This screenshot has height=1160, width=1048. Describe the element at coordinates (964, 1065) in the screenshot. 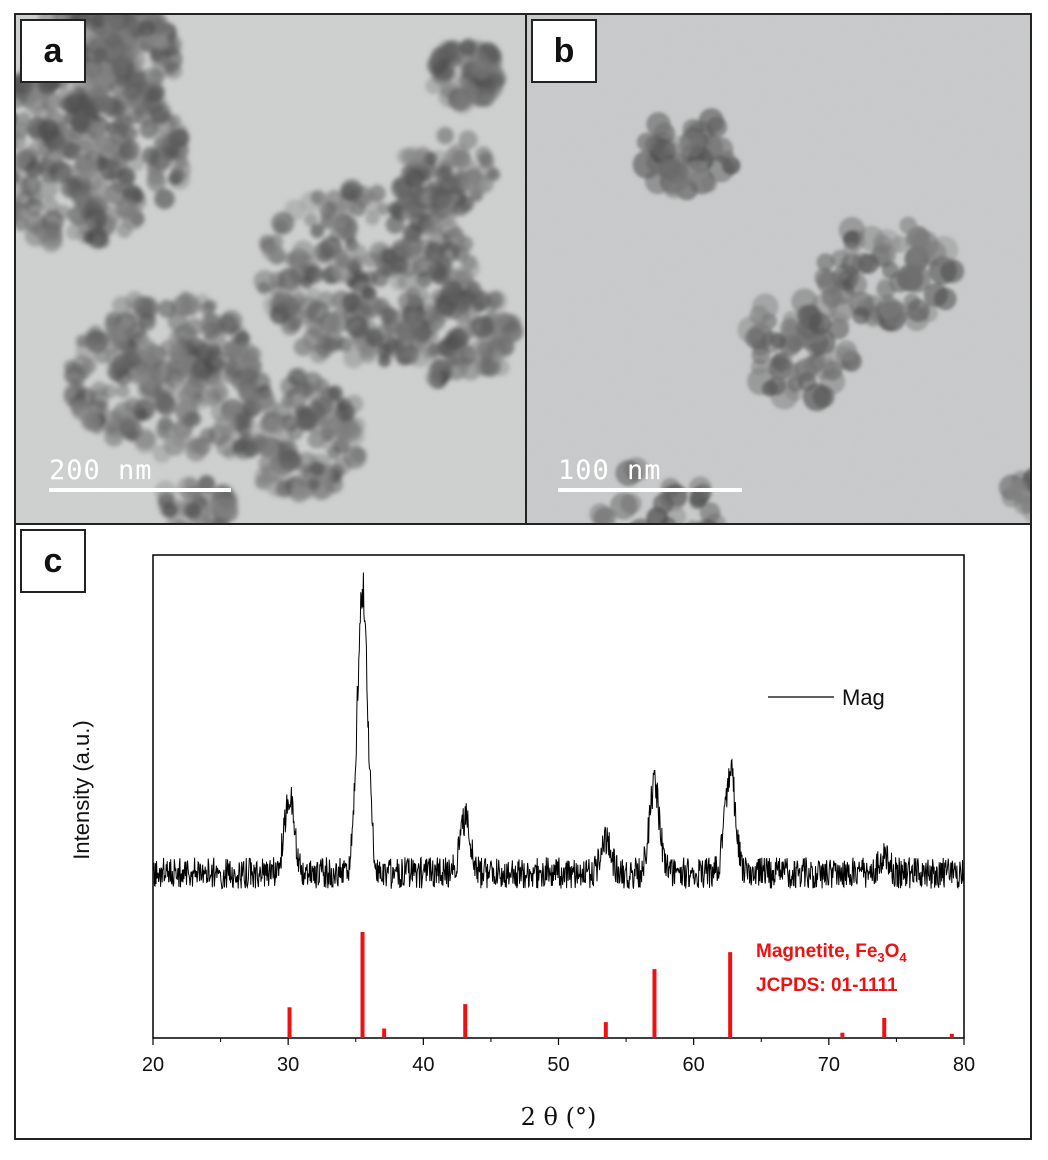

I see `x-tick-label: 80` at that location.